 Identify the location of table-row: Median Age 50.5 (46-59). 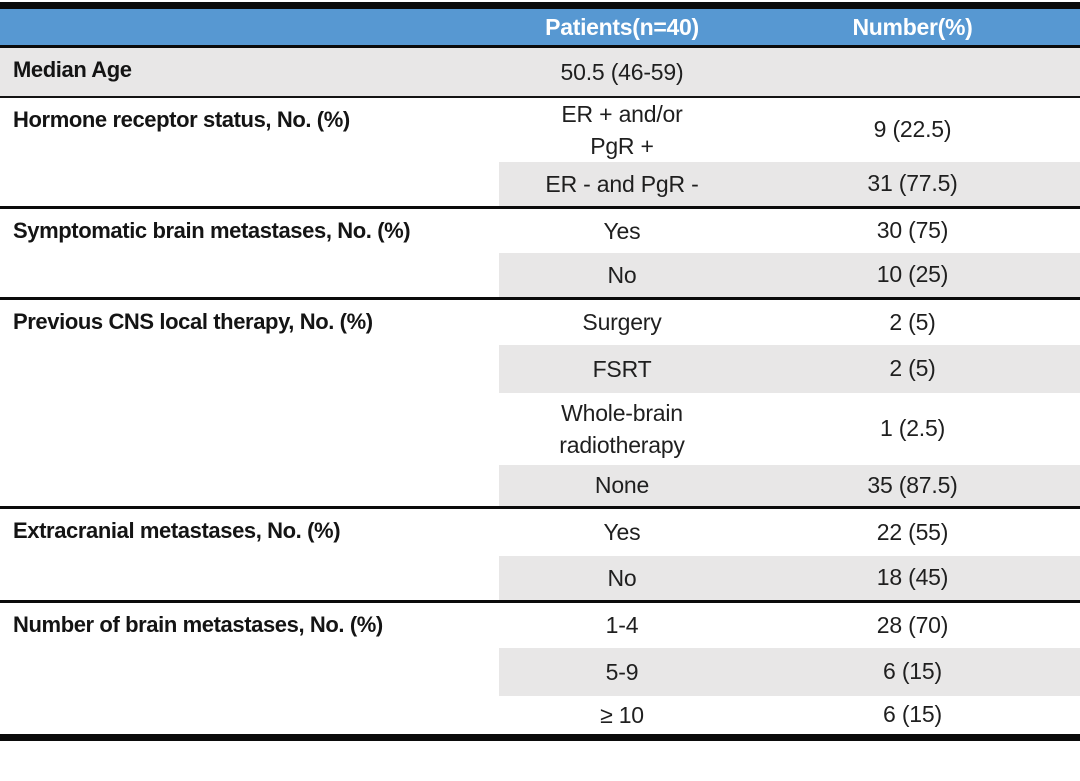
(540, 71).